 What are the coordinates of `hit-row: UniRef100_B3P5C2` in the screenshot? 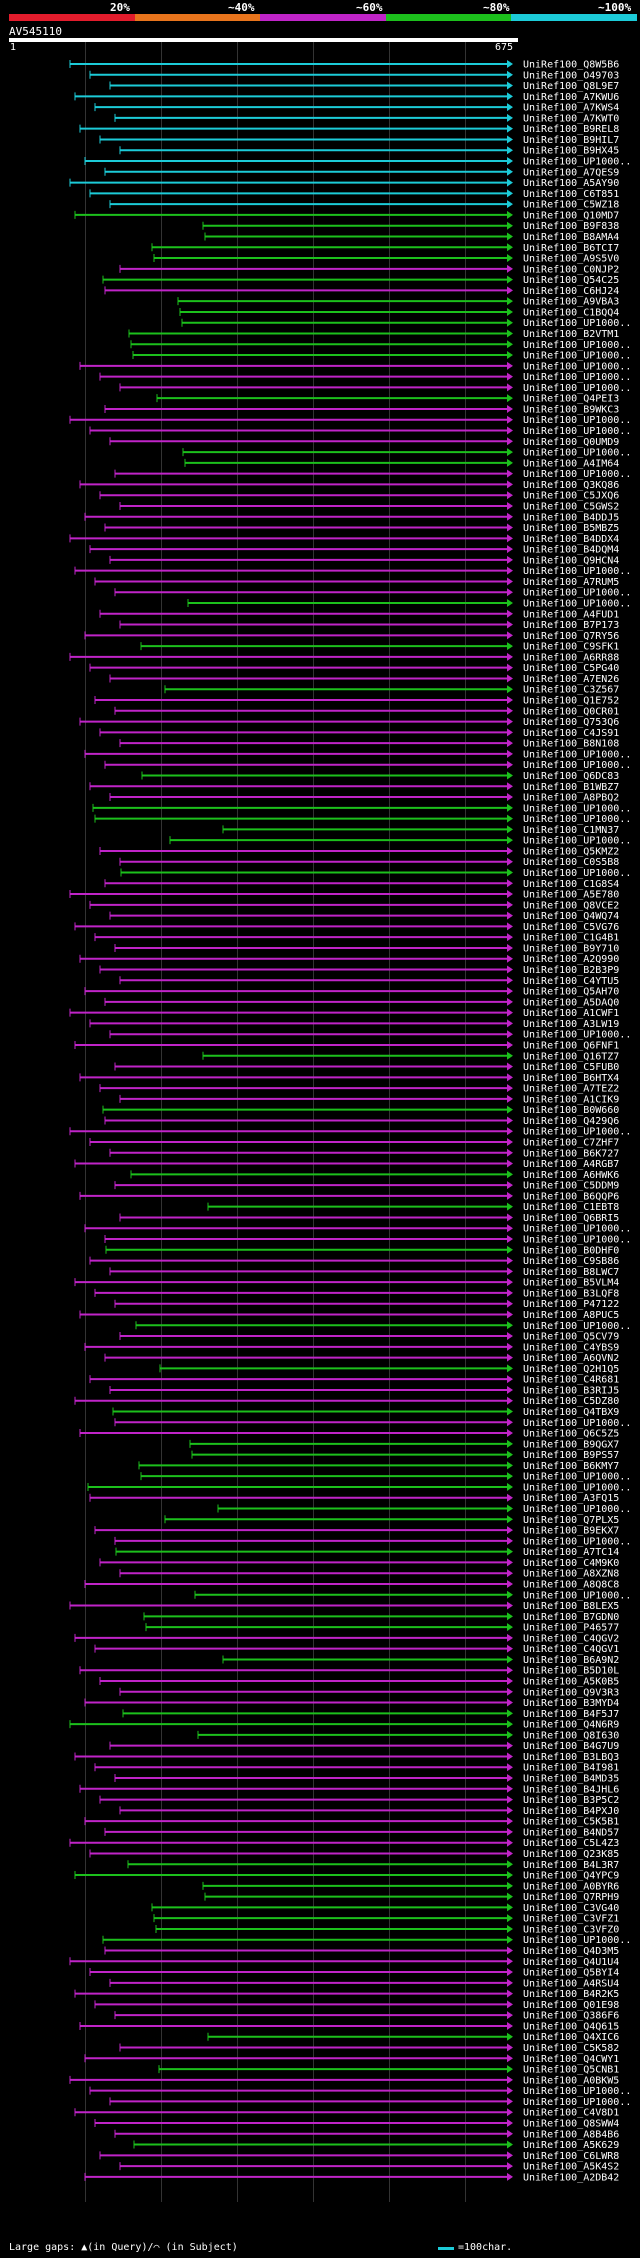 It's located at (359, 1800).